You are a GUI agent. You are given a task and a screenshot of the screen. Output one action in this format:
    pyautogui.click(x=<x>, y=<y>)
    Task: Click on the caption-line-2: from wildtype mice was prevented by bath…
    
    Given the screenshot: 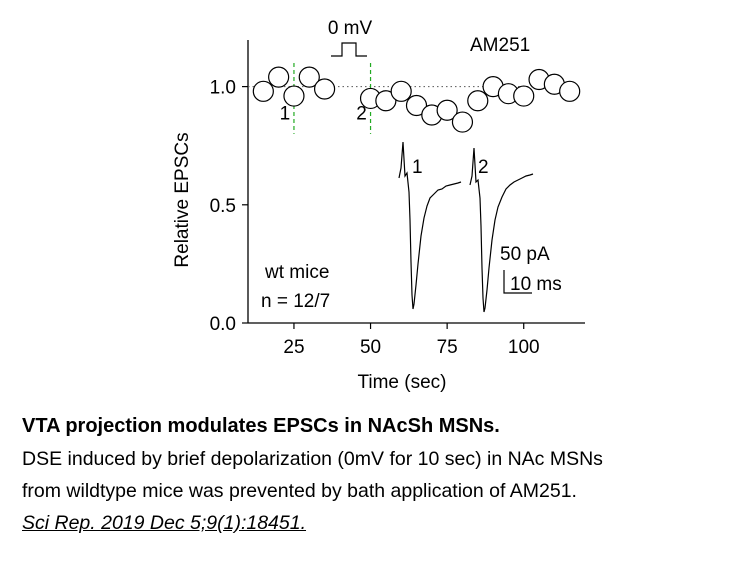 What is the action you would take?
    pyautogui.click(x=299, y=491)
    